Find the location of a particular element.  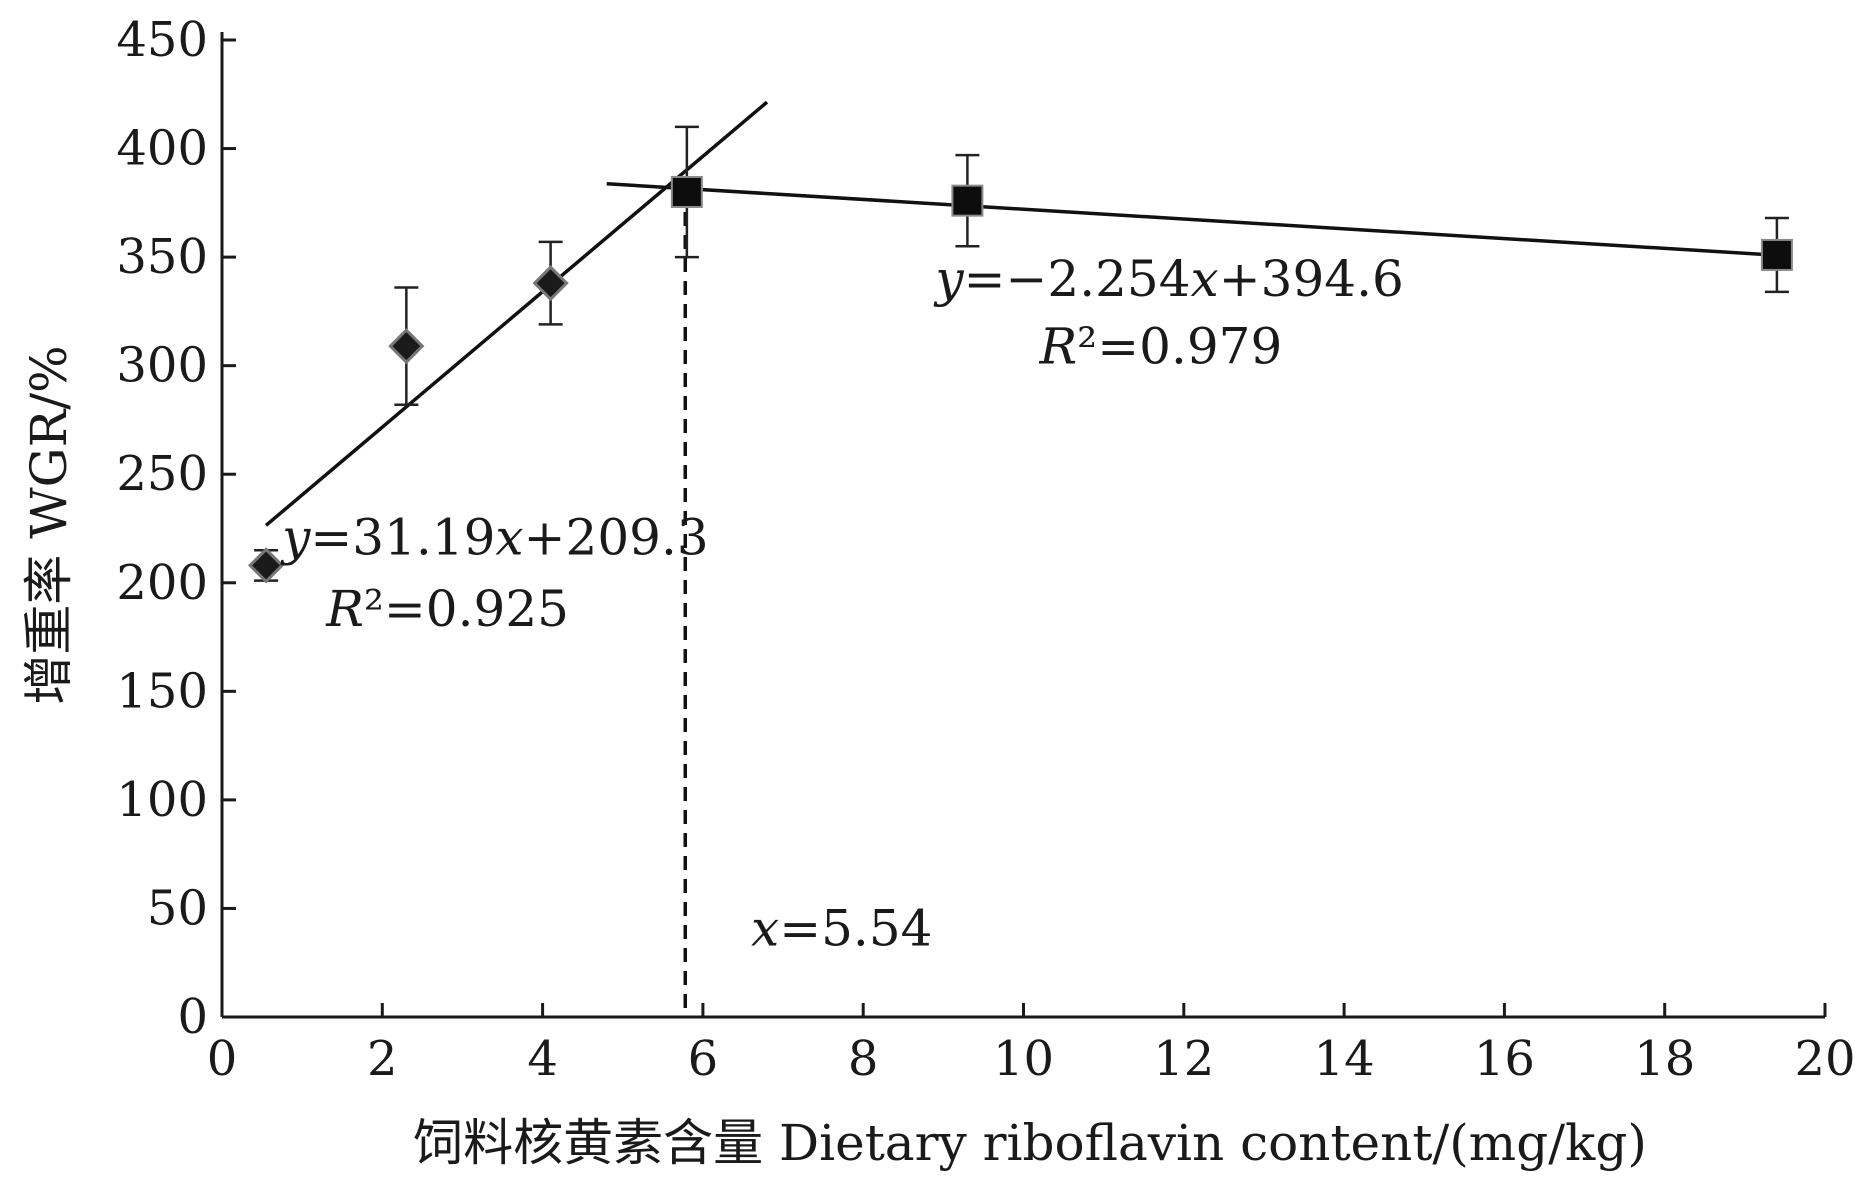

x-tick-label: 18 is located at coordinates (1664, 1059).